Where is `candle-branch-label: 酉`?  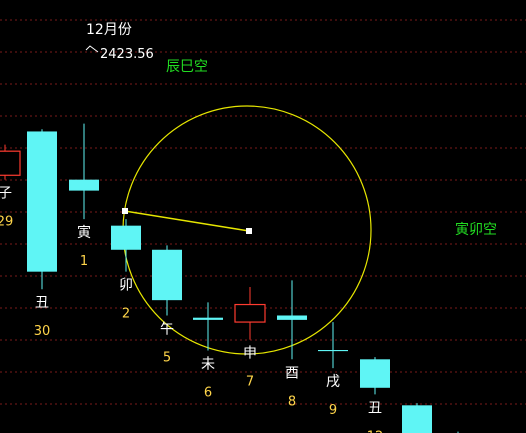
candle-branch-label: 酉 is located at coordinates (292, 373).